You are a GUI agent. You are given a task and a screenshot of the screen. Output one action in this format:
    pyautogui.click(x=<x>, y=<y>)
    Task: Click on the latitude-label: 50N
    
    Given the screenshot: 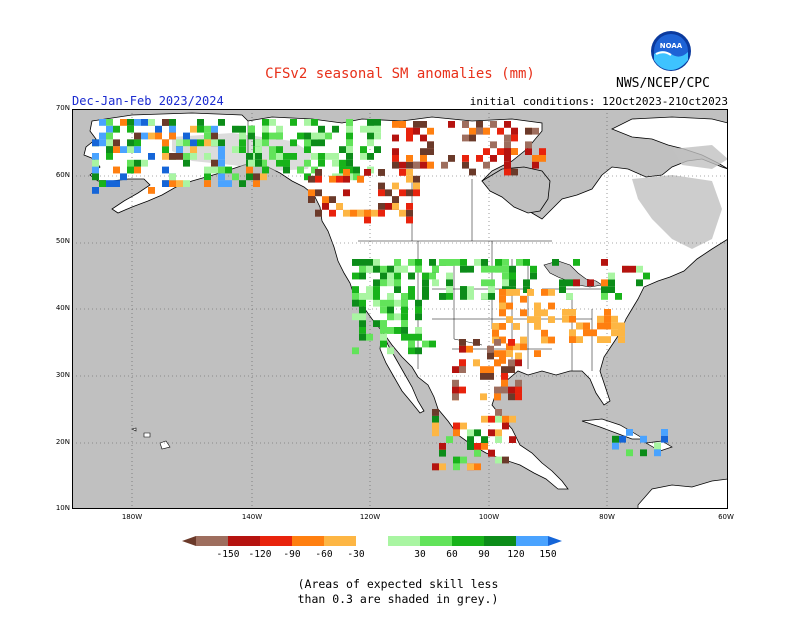 What is the action you would take?
    pyautogui.click(x=62, y=241)
    